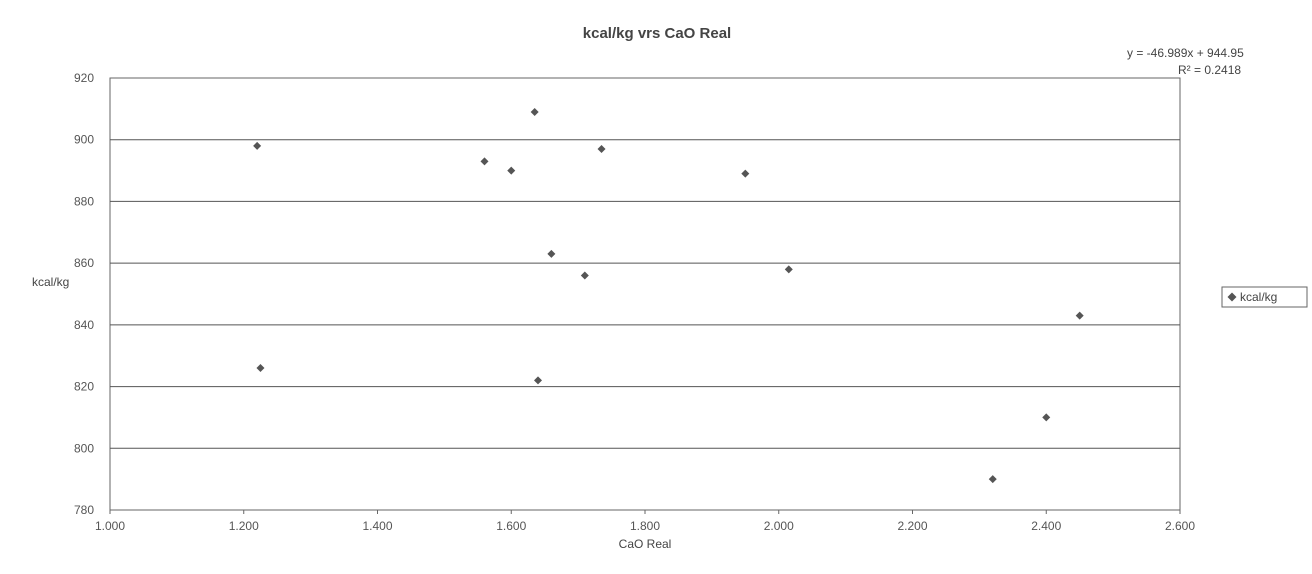 The image size is (1312, 574). Describe the element at coordinates (244, 526) in the screenshot. I see `x-tick-label: 1.200` at that location.